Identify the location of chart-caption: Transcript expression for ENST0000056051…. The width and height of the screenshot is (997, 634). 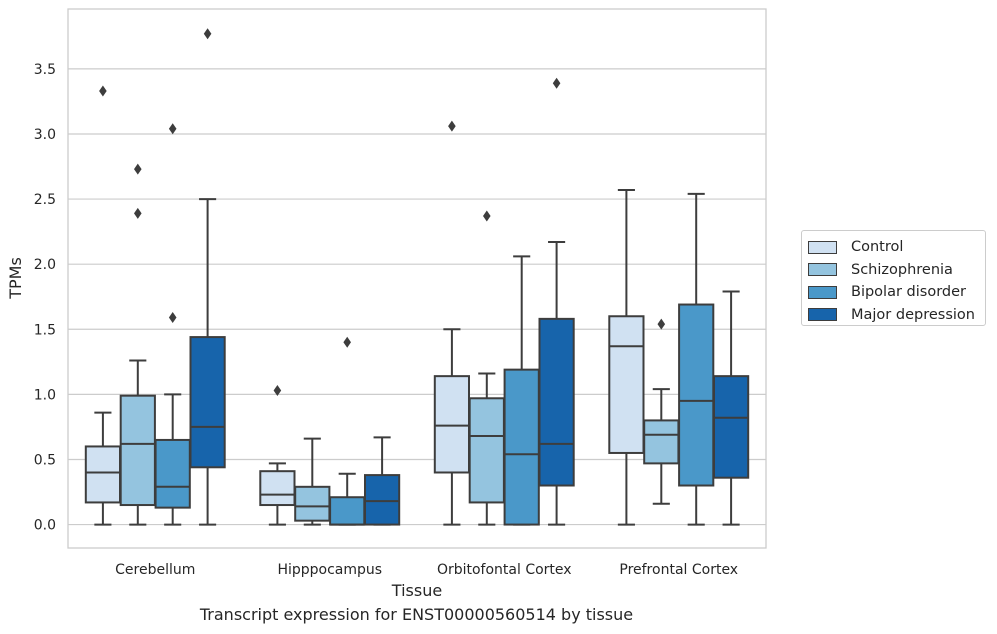
(416, 614).